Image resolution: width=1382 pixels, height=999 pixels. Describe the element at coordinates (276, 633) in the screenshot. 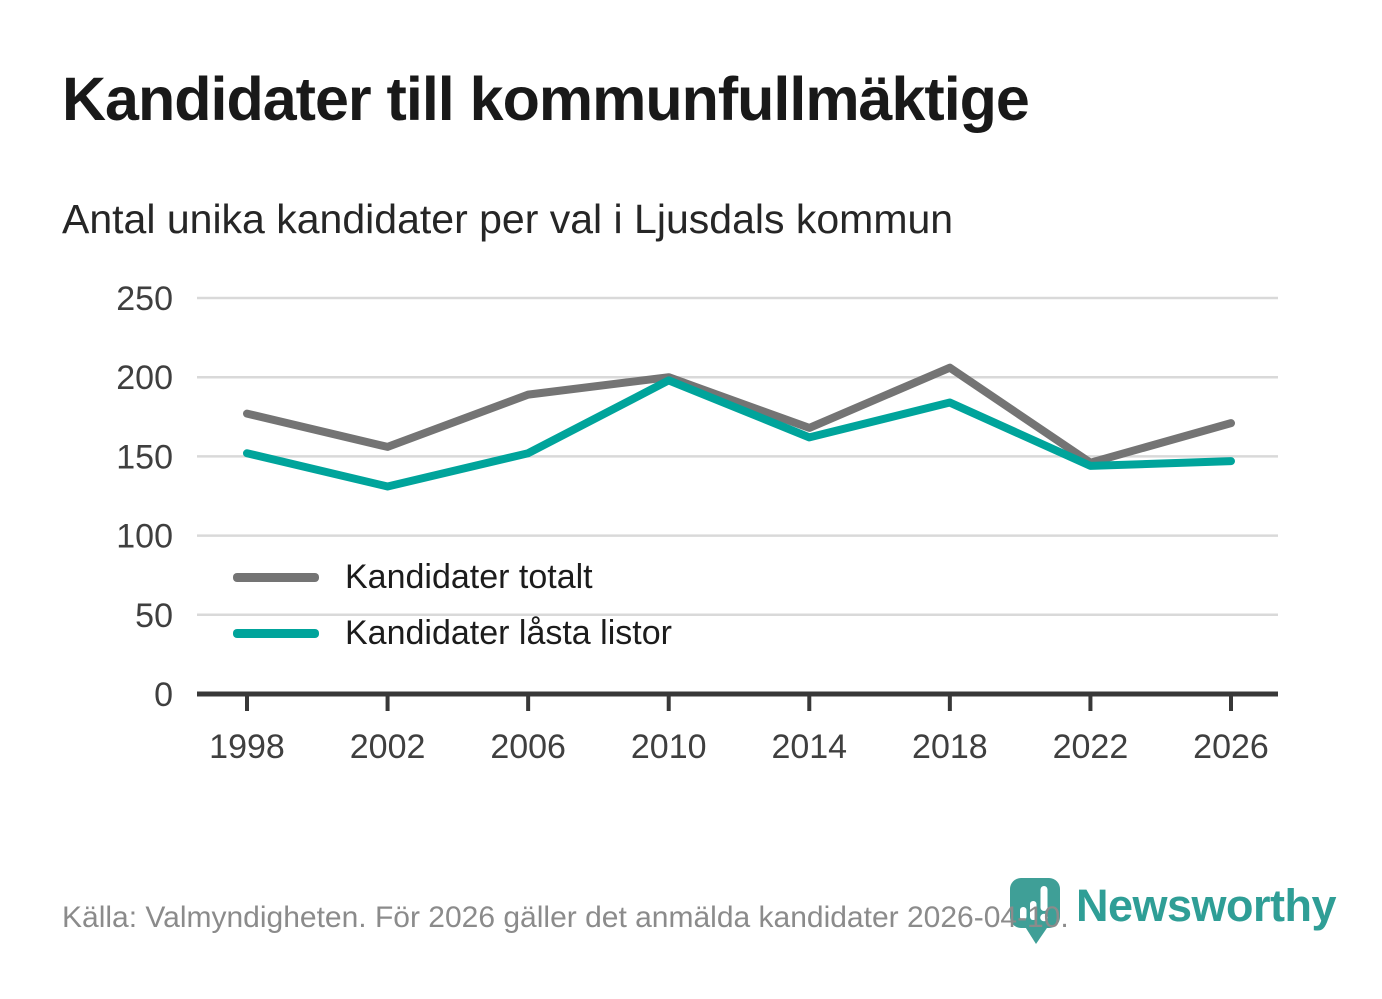

I see `legend-swatch-lasta-listor` at that location.